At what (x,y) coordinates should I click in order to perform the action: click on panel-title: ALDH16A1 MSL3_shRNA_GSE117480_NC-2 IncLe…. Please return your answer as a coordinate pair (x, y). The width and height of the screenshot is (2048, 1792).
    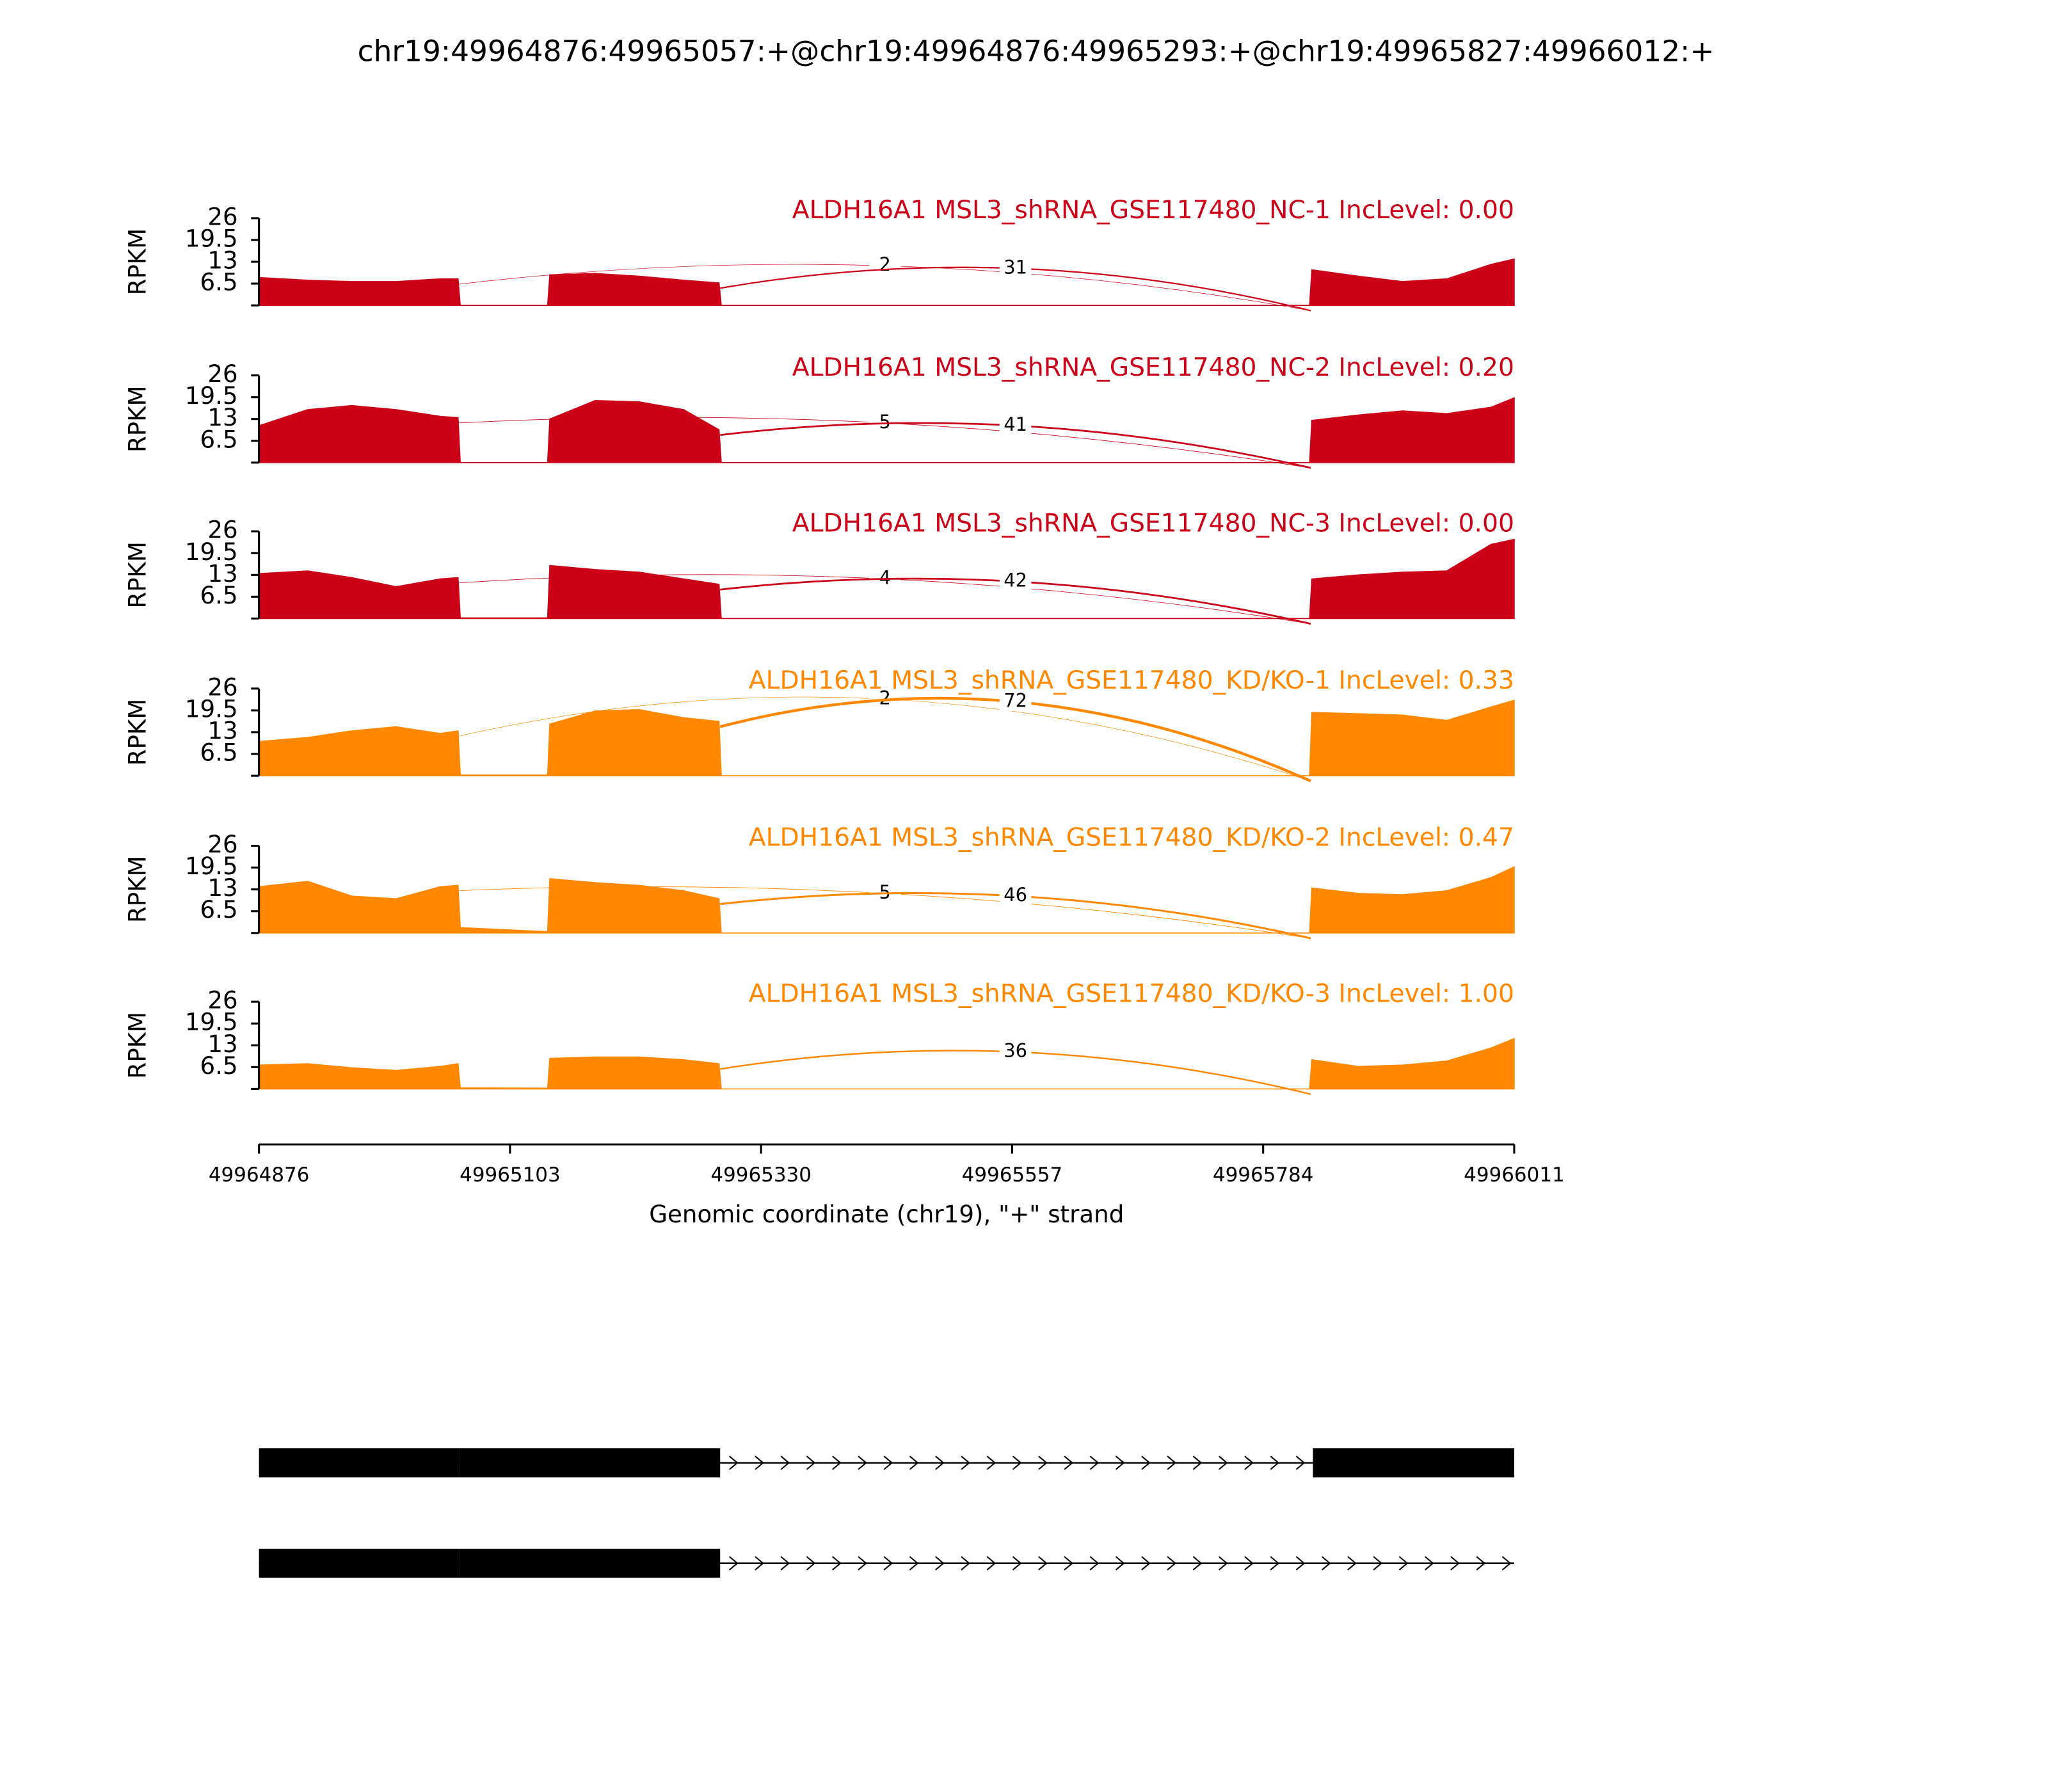
    Looking at the image, I should click on (1153, 367).